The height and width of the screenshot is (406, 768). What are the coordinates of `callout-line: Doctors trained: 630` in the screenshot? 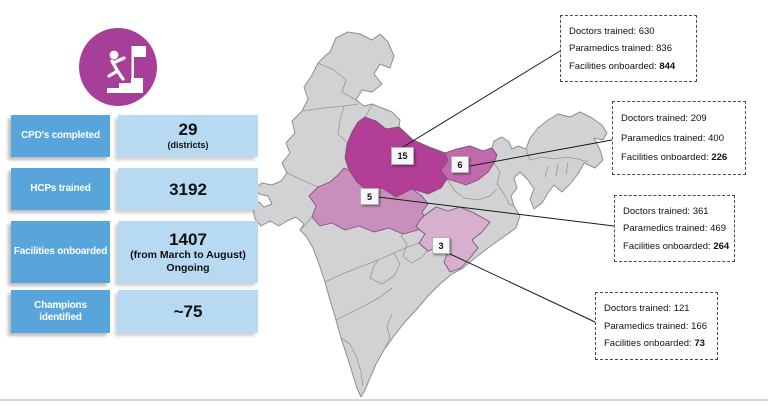 It's located at (612, 31).